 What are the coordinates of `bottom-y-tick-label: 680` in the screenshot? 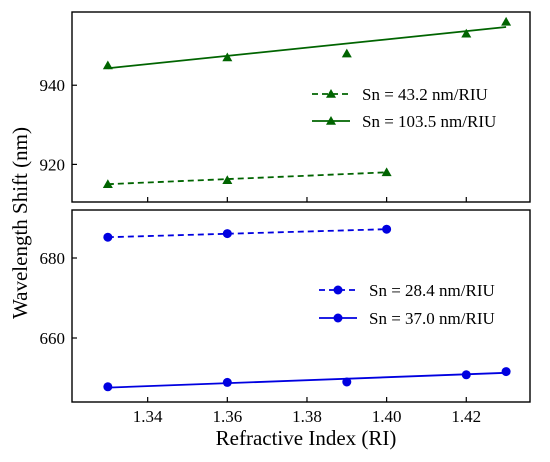 It's located at (53, 258).